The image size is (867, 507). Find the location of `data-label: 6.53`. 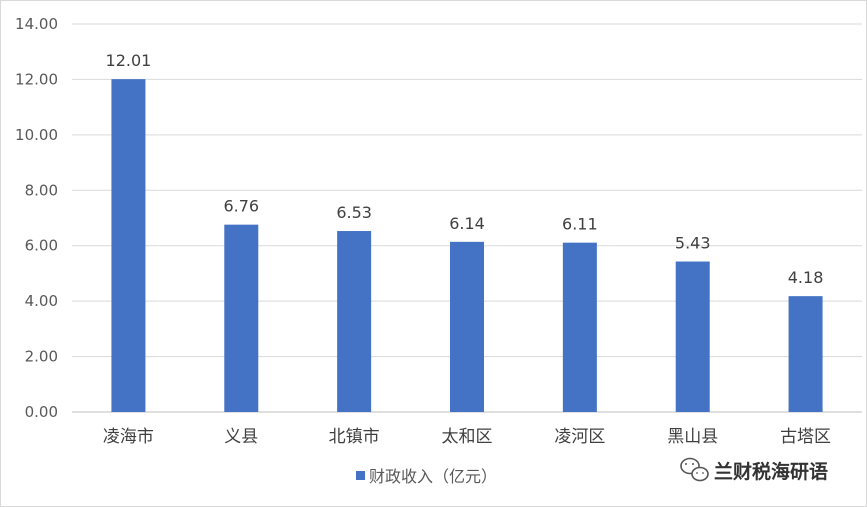

data-label: 6.53 is located at coordinates (354, 212).